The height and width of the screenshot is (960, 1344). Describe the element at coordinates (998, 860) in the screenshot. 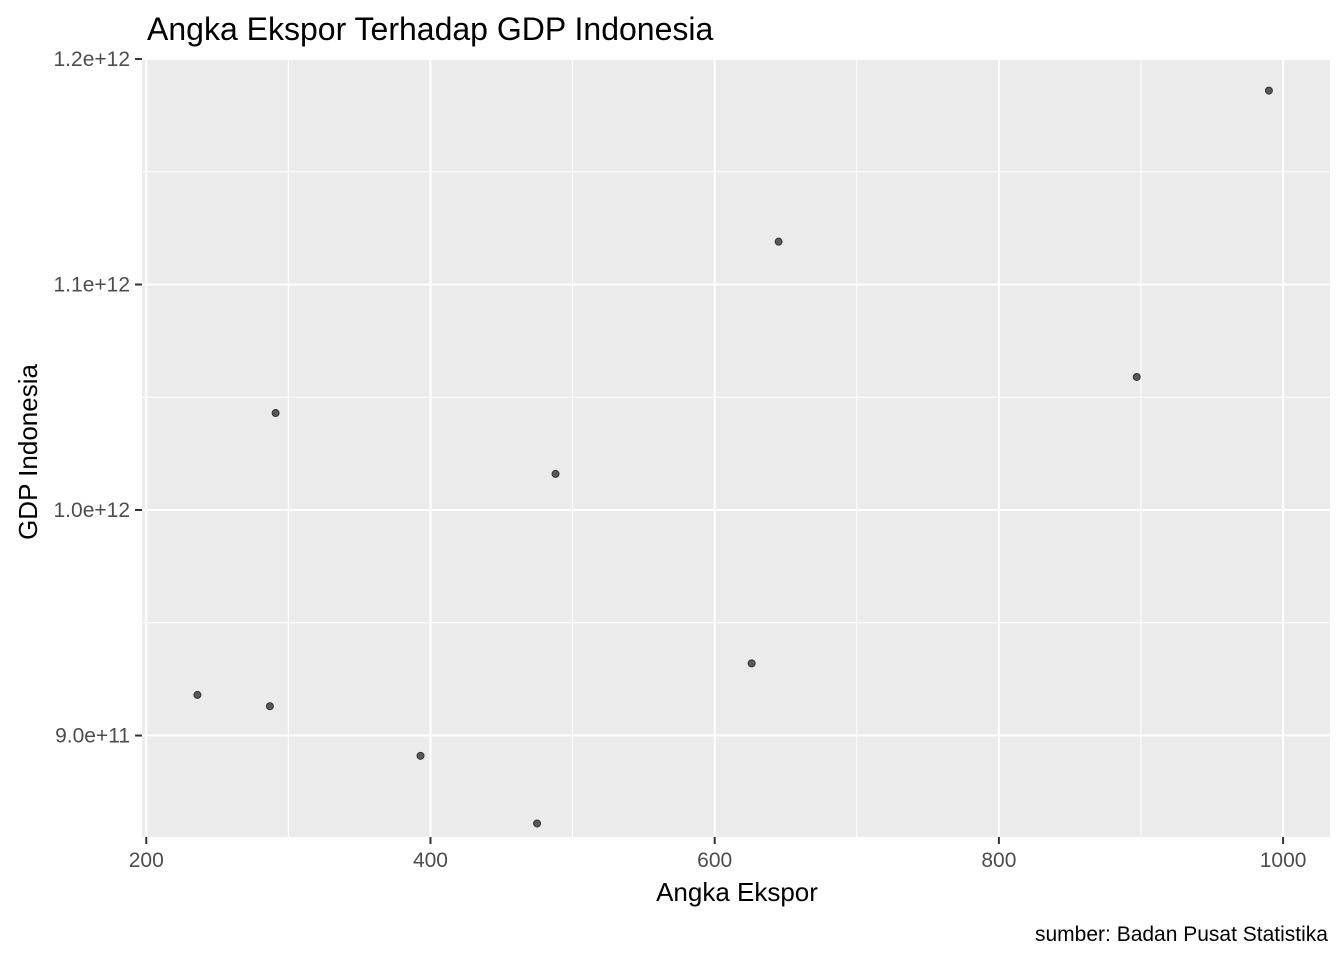

I see `x-tick-label-3: 800` at that location.